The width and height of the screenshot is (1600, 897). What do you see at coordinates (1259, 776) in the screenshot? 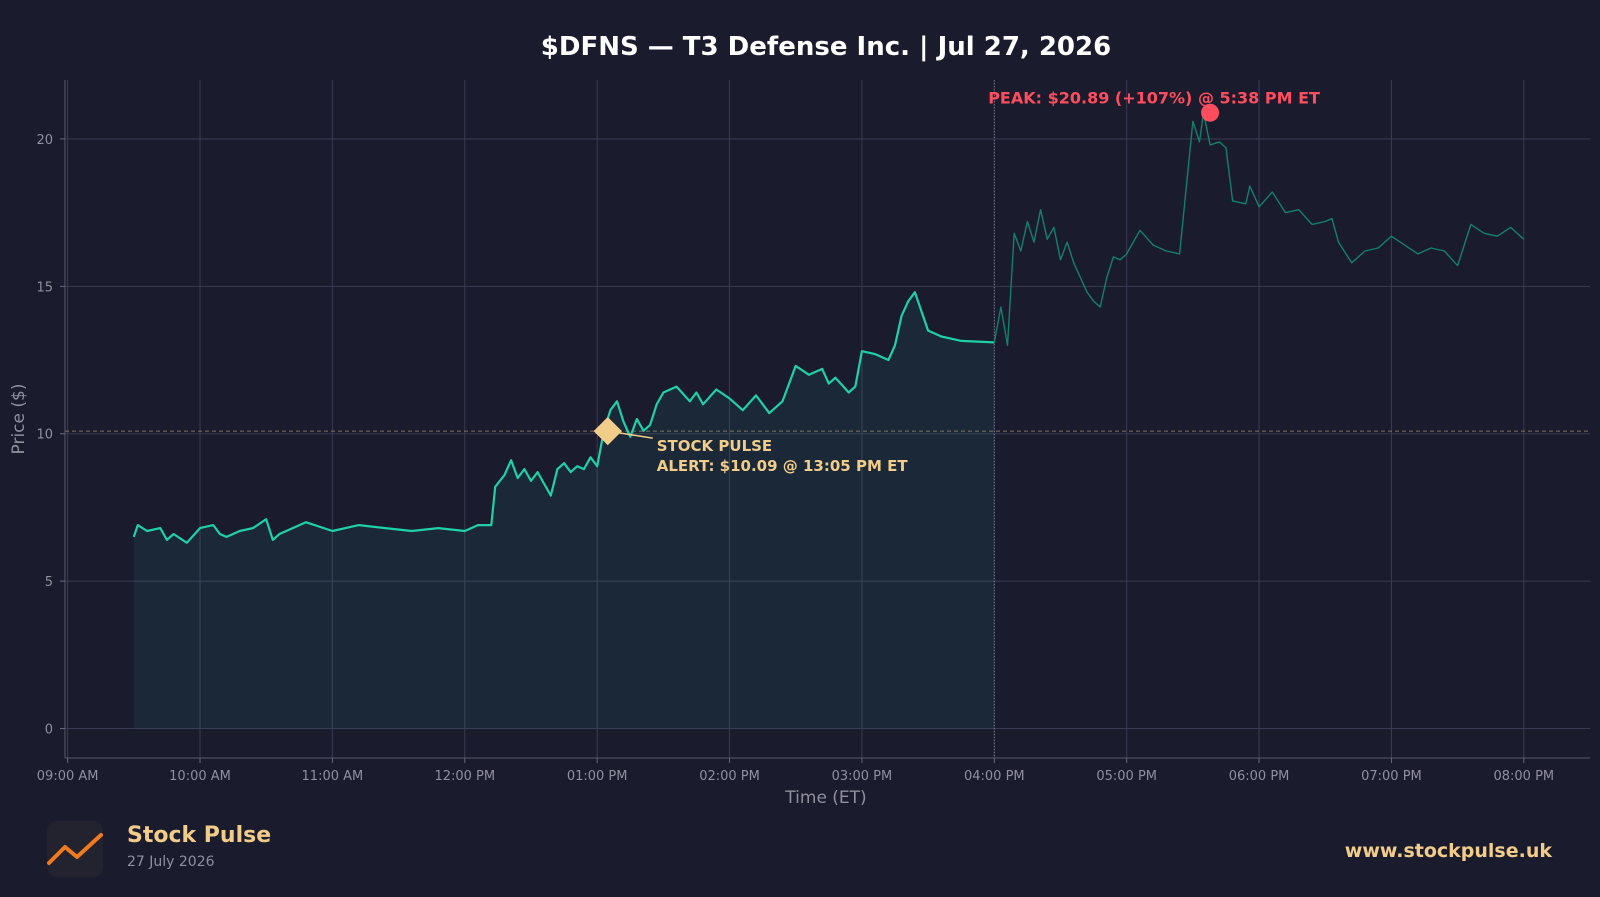
I see `x-tick-label: 06:00 PM` at bounding box center [1259, 776].